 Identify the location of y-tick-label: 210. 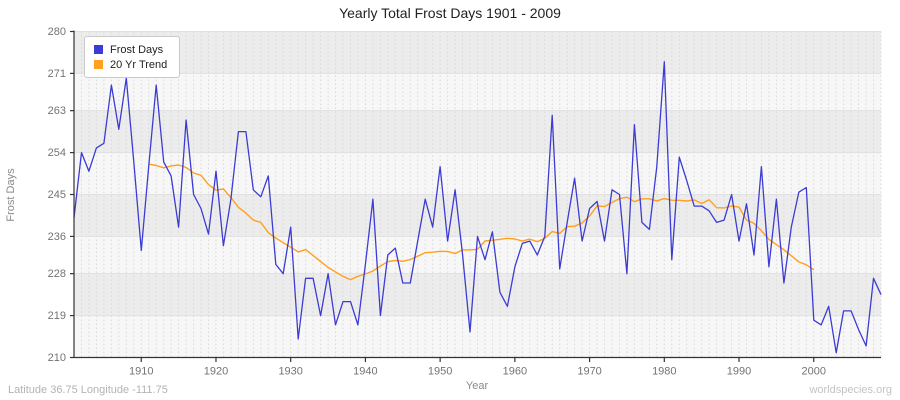
(57, 358).